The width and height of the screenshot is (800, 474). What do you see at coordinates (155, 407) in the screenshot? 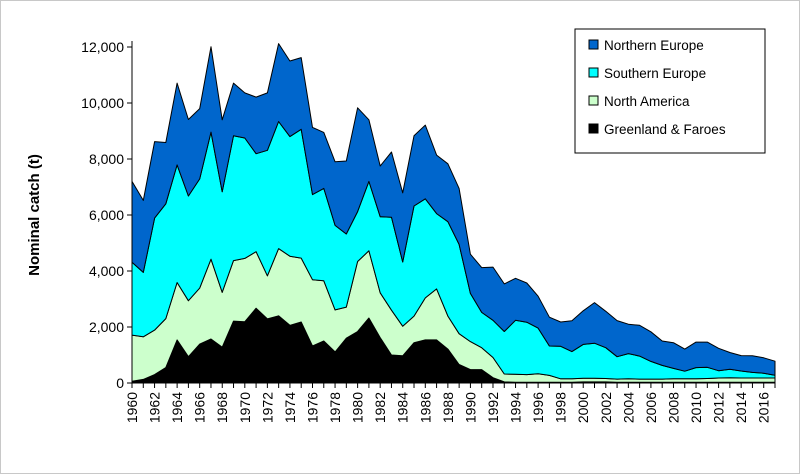
I see `x-tick-label: 1962` at bounding box center [155, 407].